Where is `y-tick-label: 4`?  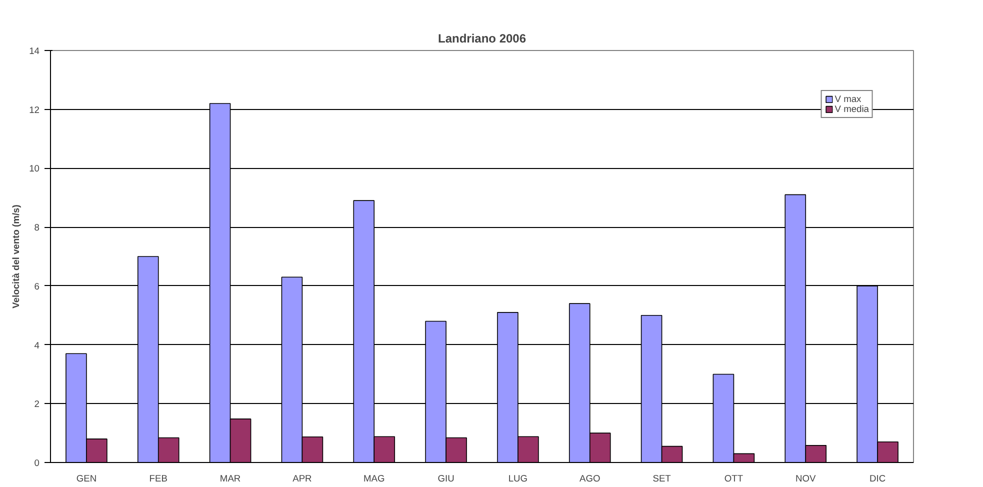 y-tick-label: 4 is located at coordinates (37, 345).